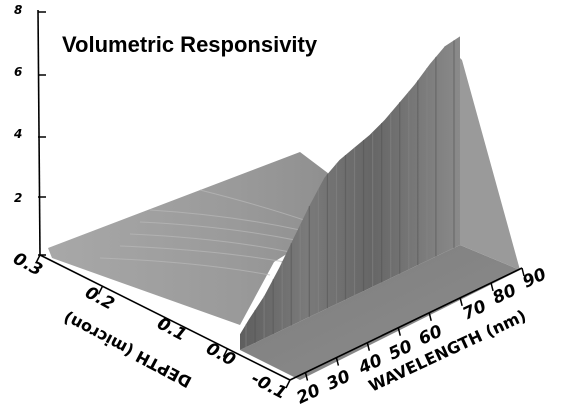 The width and height of the screenshot is (563, 409). I want to click on y-tick-label: 0.0, so click(221, 355).